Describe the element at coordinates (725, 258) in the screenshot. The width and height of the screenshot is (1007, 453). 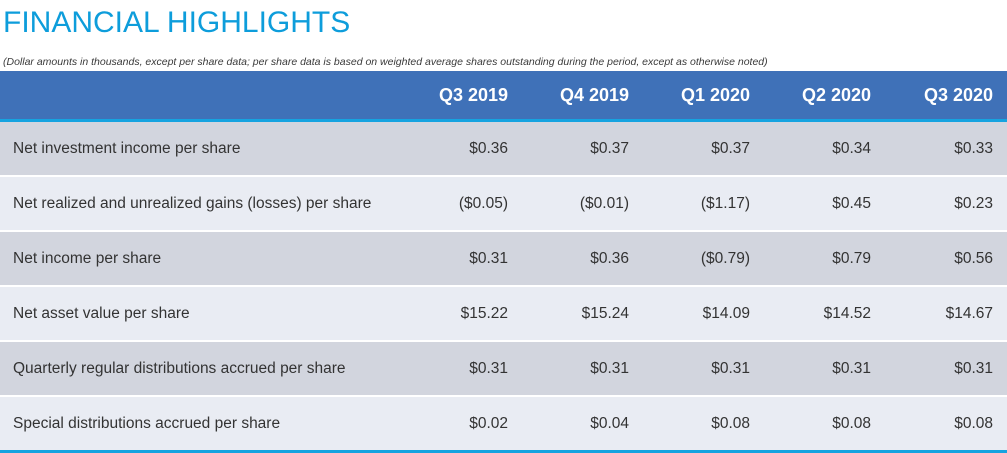
I see `table-cell: ($0.79)` at that location.